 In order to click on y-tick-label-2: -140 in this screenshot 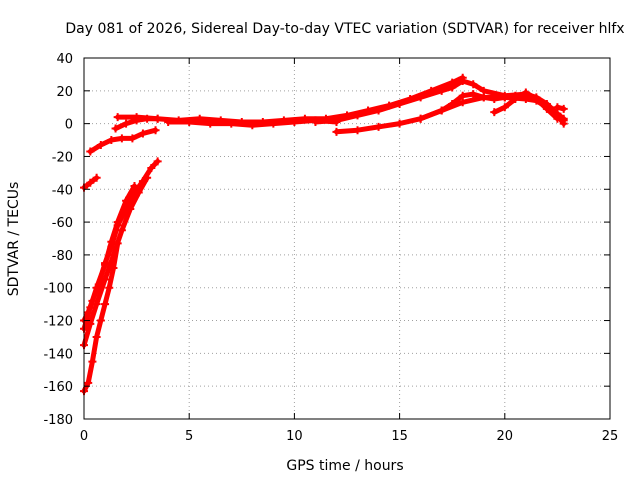, I will do `click(58, 354)`.